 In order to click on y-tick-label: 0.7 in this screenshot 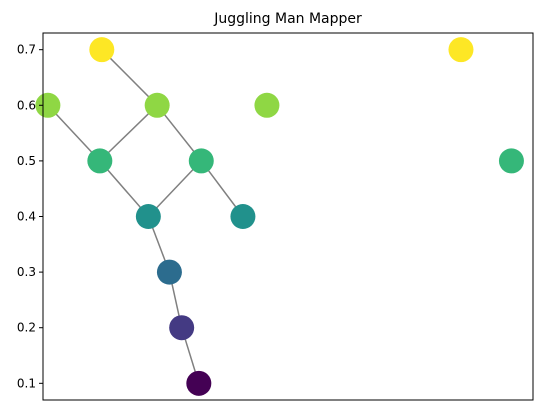, I will do `click(26, 50)`.